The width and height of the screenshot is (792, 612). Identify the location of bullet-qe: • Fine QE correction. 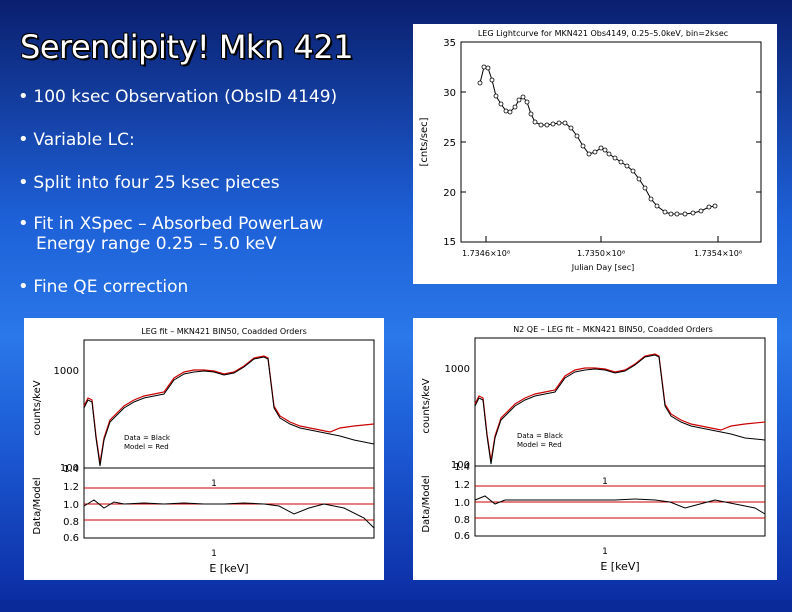
(103, 286).